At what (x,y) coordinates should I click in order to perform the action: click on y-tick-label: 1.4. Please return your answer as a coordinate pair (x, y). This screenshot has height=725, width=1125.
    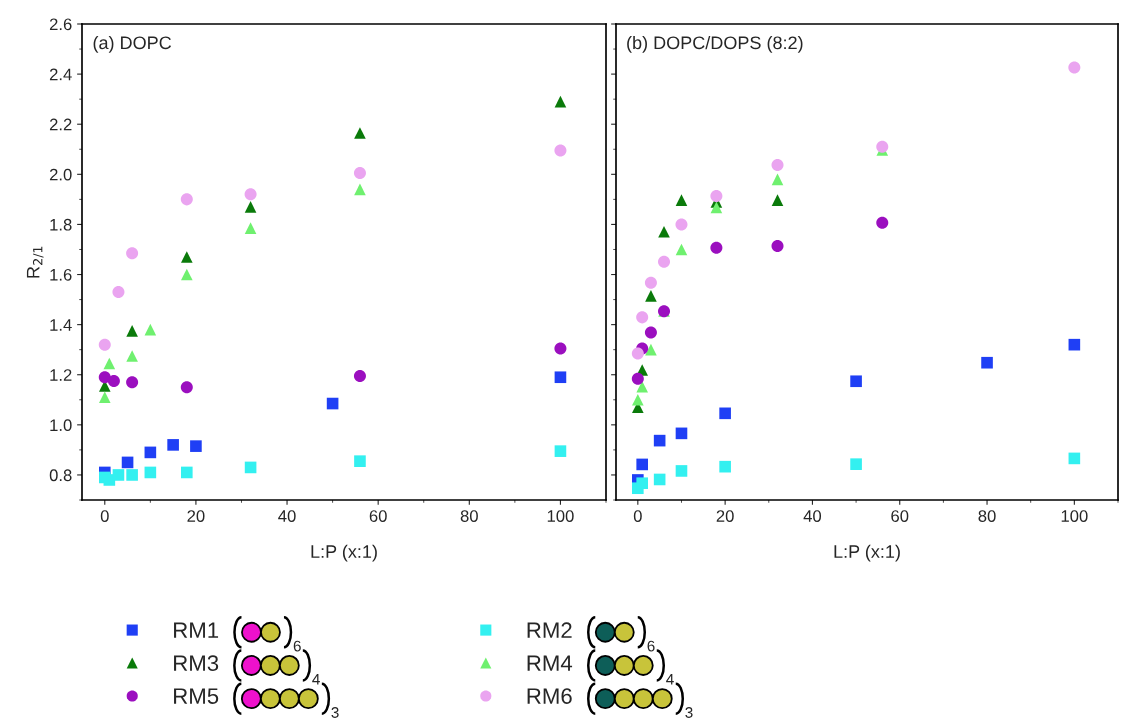
    Looking at the image, I should click on (61, 325).